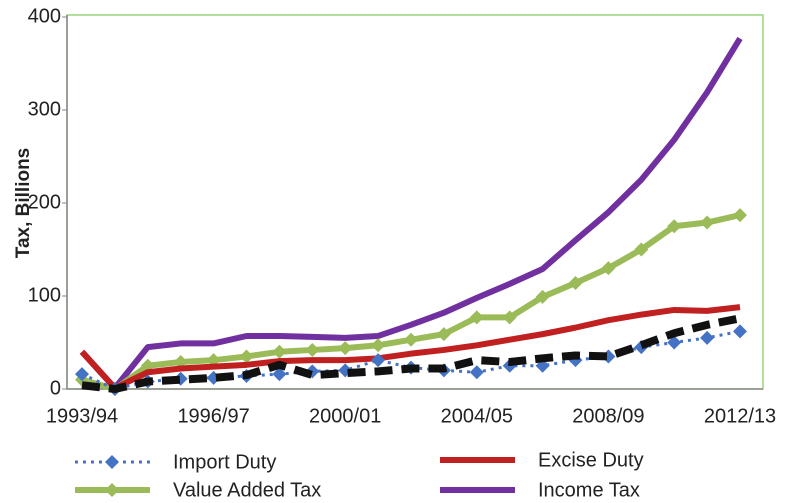  Describe the element at coordinates (55, 388) in the screenshot. I see `y-tick-label: 0` at that location.